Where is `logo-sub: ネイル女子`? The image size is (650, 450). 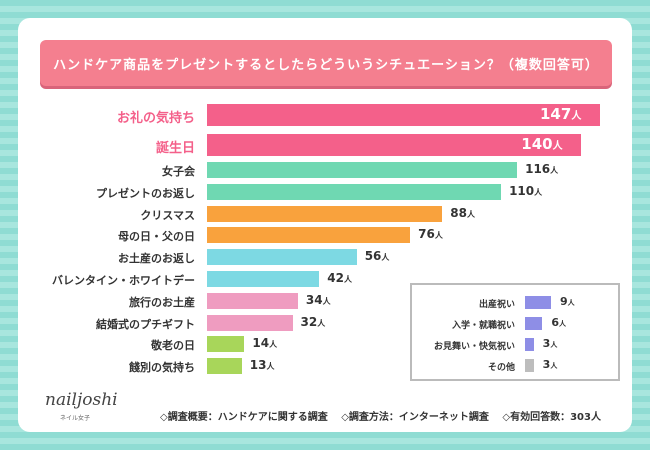 logo-sub: ネイル女子 is located at coordinates (75, 418).